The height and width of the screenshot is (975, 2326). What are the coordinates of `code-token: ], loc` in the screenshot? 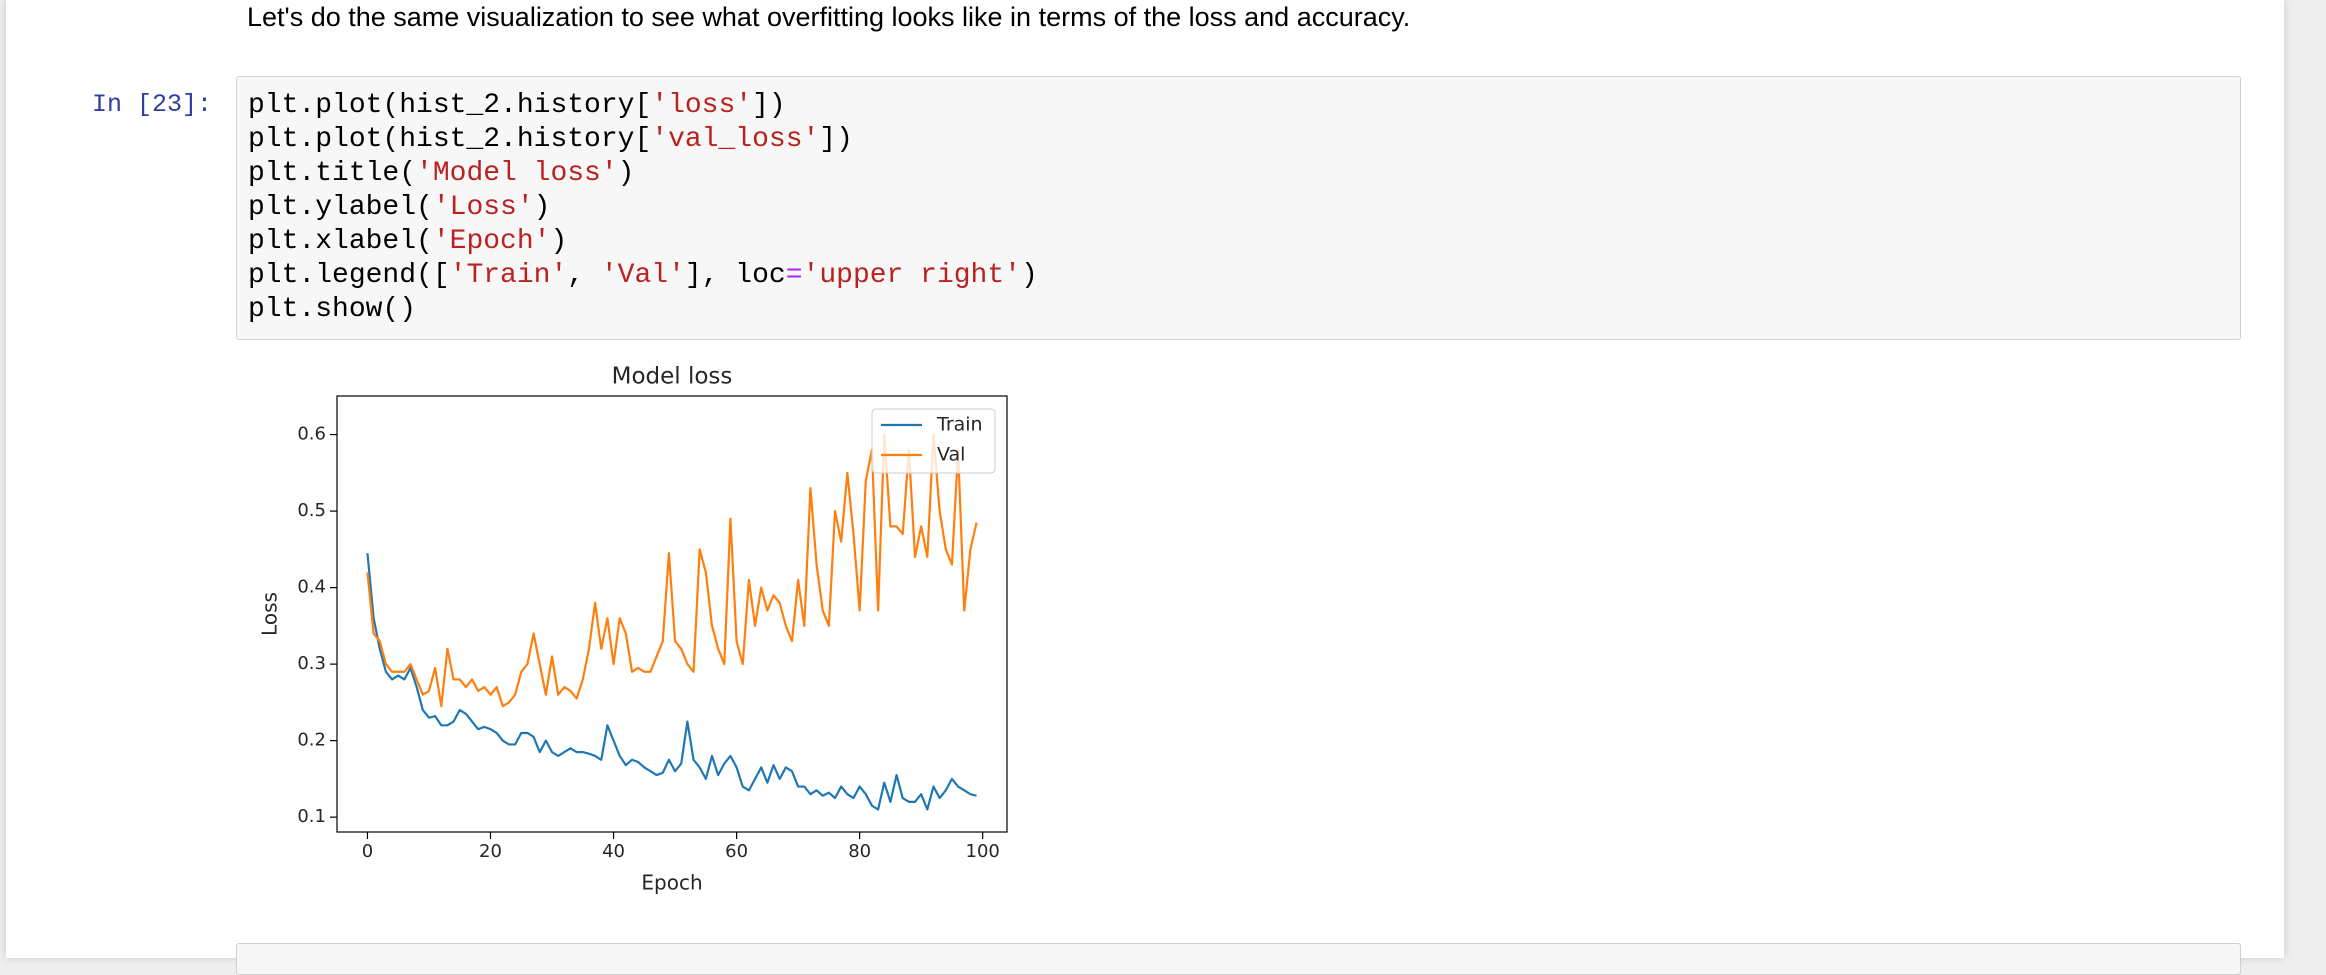 It's located at (735, 275).